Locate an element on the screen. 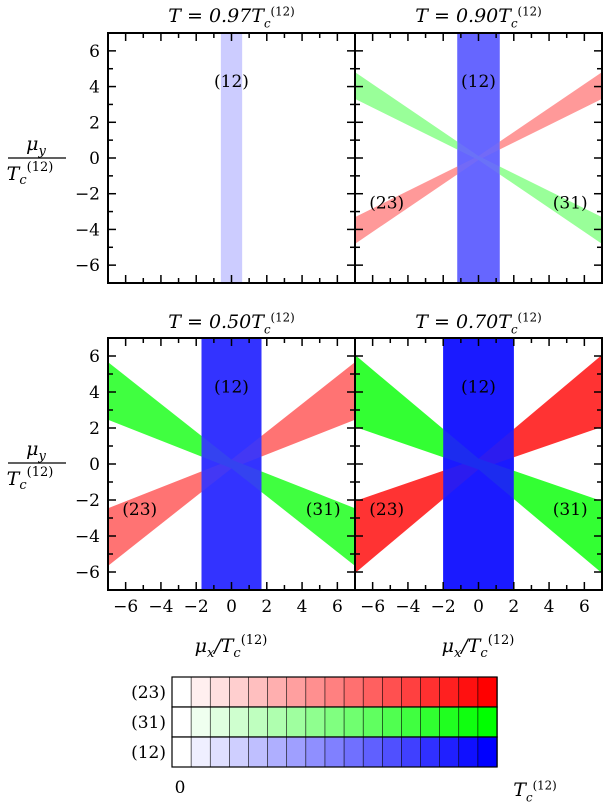 The image size is (605, 808). x-tick-label: −4 is located at coordinates (160, 607).